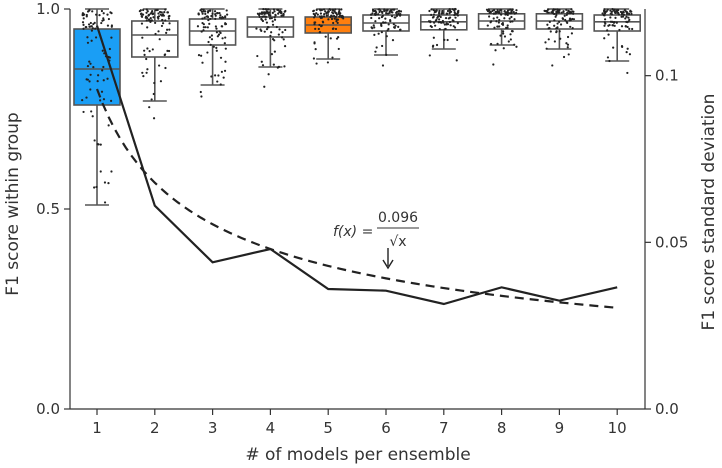 The image size is (722, 468). I want to click on y-tick-label-right: 0.1, so click(667, 76).